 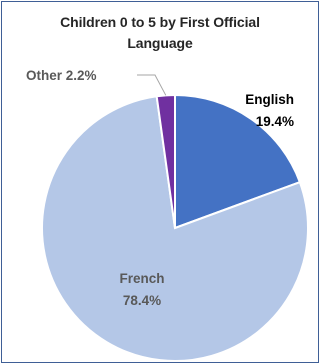 I want to click on chart-title-line-1: Children 0 to 5 by First Official, so click(x=160, y=22).